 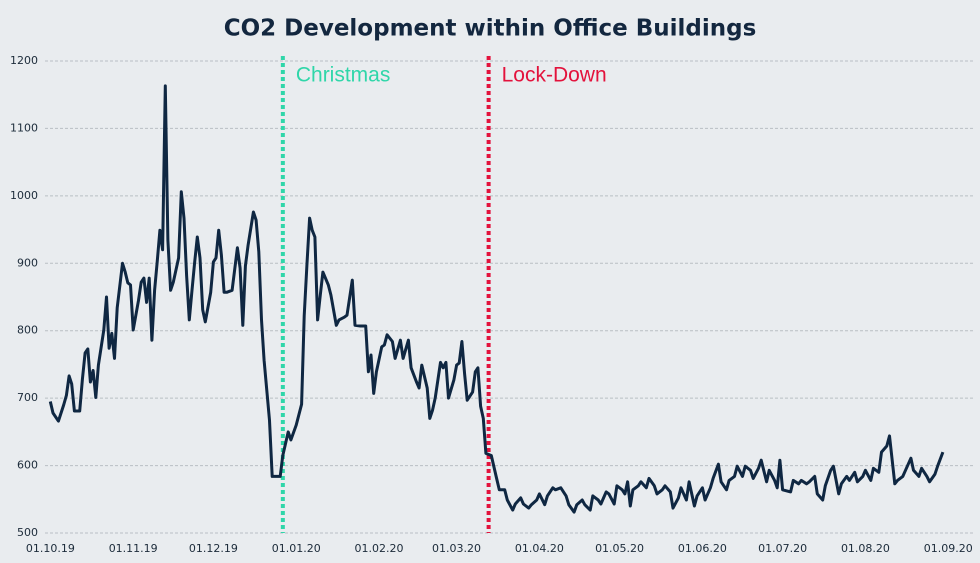 What do you see at coordinates (24, 195) in the screenshot?
I see `y-tick-label: 1000` at bounding box center [24, 195].